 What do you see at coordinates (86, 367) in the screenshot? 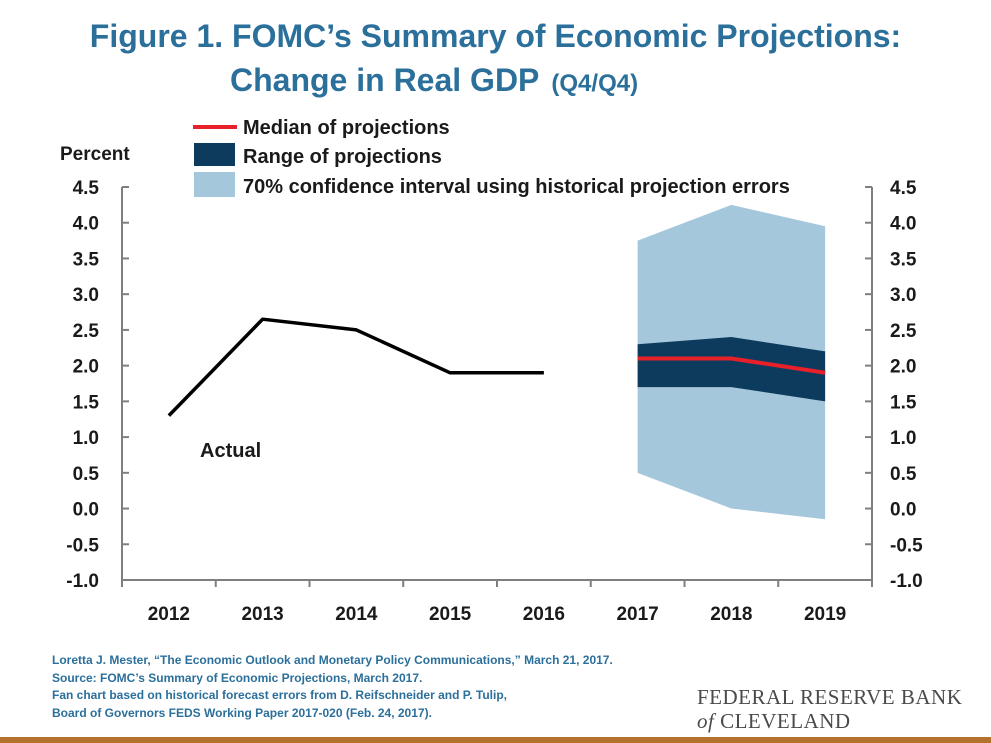
I see `y-tick-label-left: 2.0` at bounding box center [86, 367].